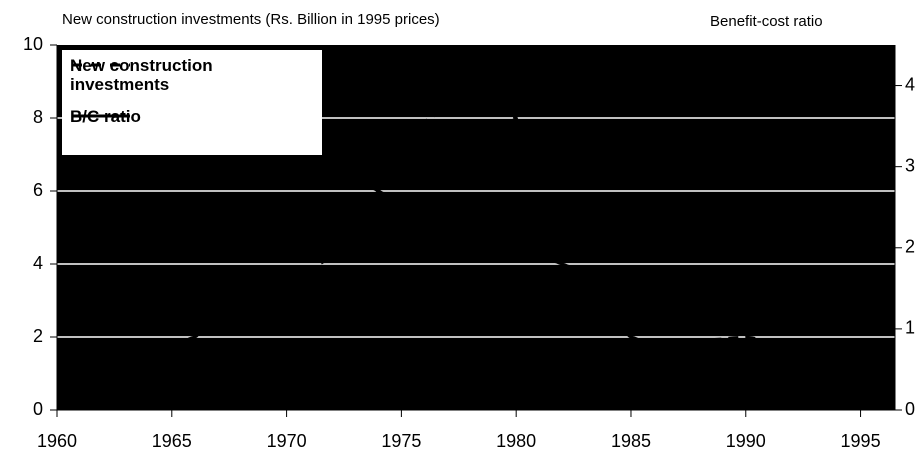  Describe the element at coordinates (38, 263) in the screenshot. I see `y-tick-label: 4` at that location.